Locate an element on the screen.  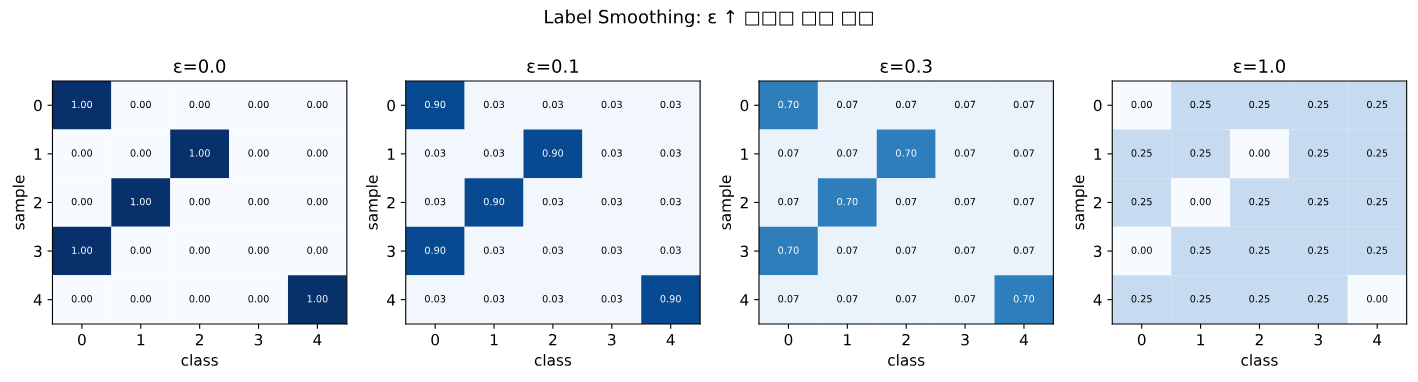
chart-title: ε=0.3 is located at coordinates (906, 66).